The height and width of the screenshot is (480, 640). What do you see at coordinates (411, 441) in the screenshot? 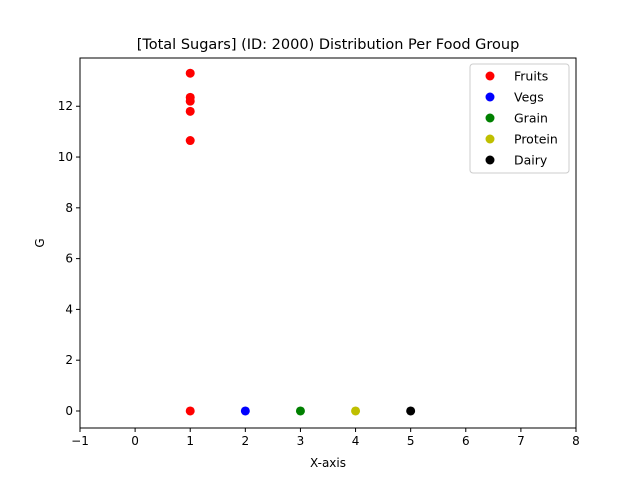
I see `x-tick-label: 5` at bounding box center [411, 441].